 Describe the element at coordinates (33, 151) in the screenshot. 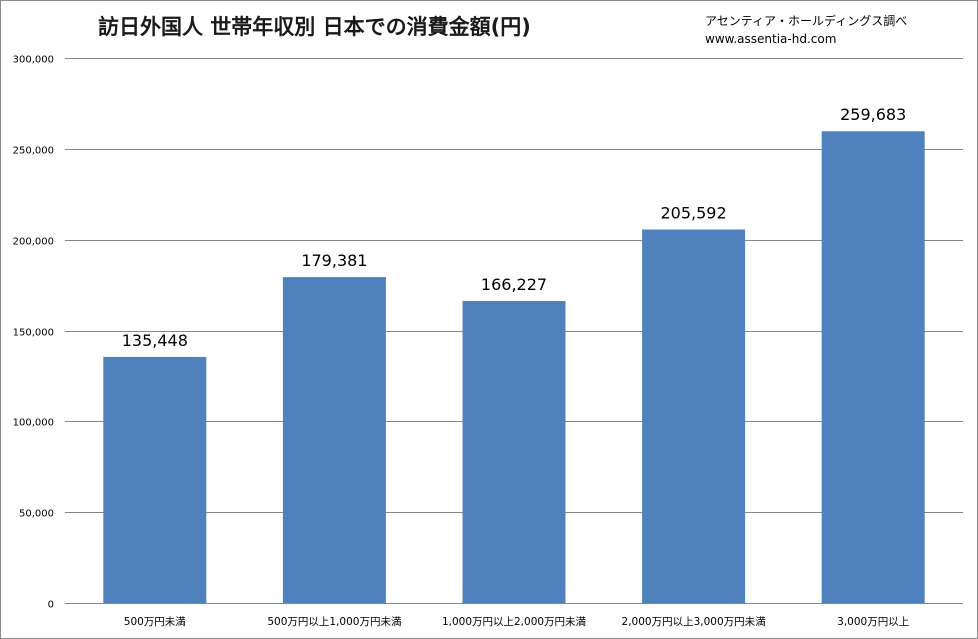

I see `y-tick-label: 250,000` at that location.